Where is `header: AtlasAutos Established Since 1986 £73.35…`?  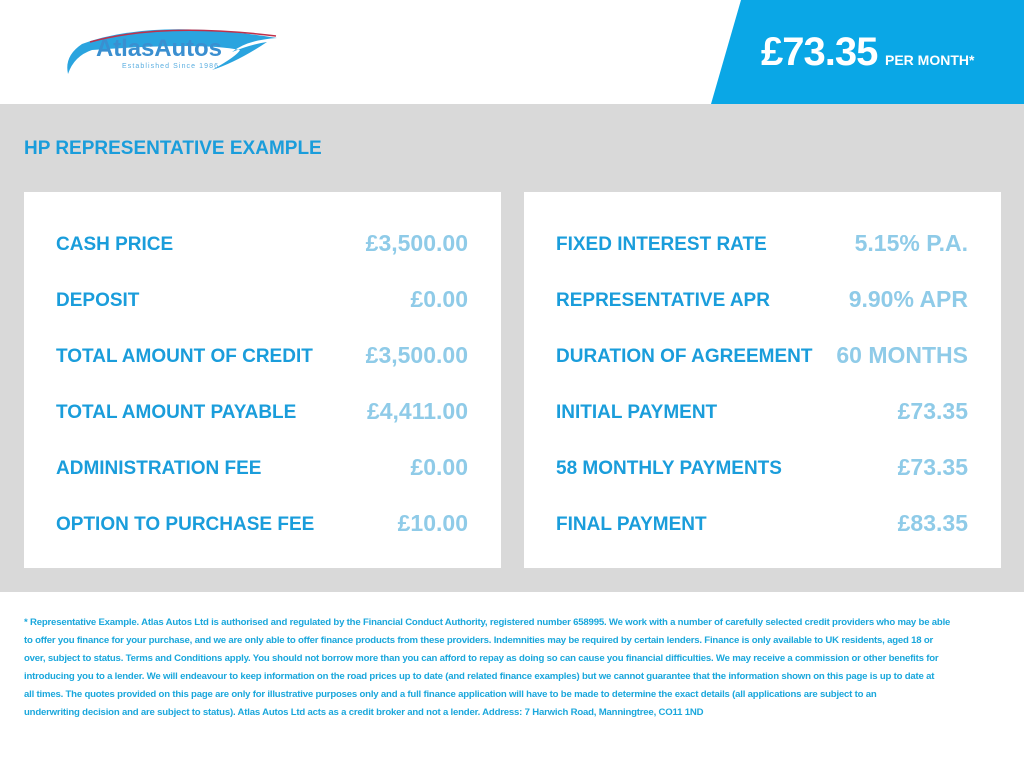
header: AtlasAutos Established Since 1986 £73.35… is located at coordinates (512, 52).